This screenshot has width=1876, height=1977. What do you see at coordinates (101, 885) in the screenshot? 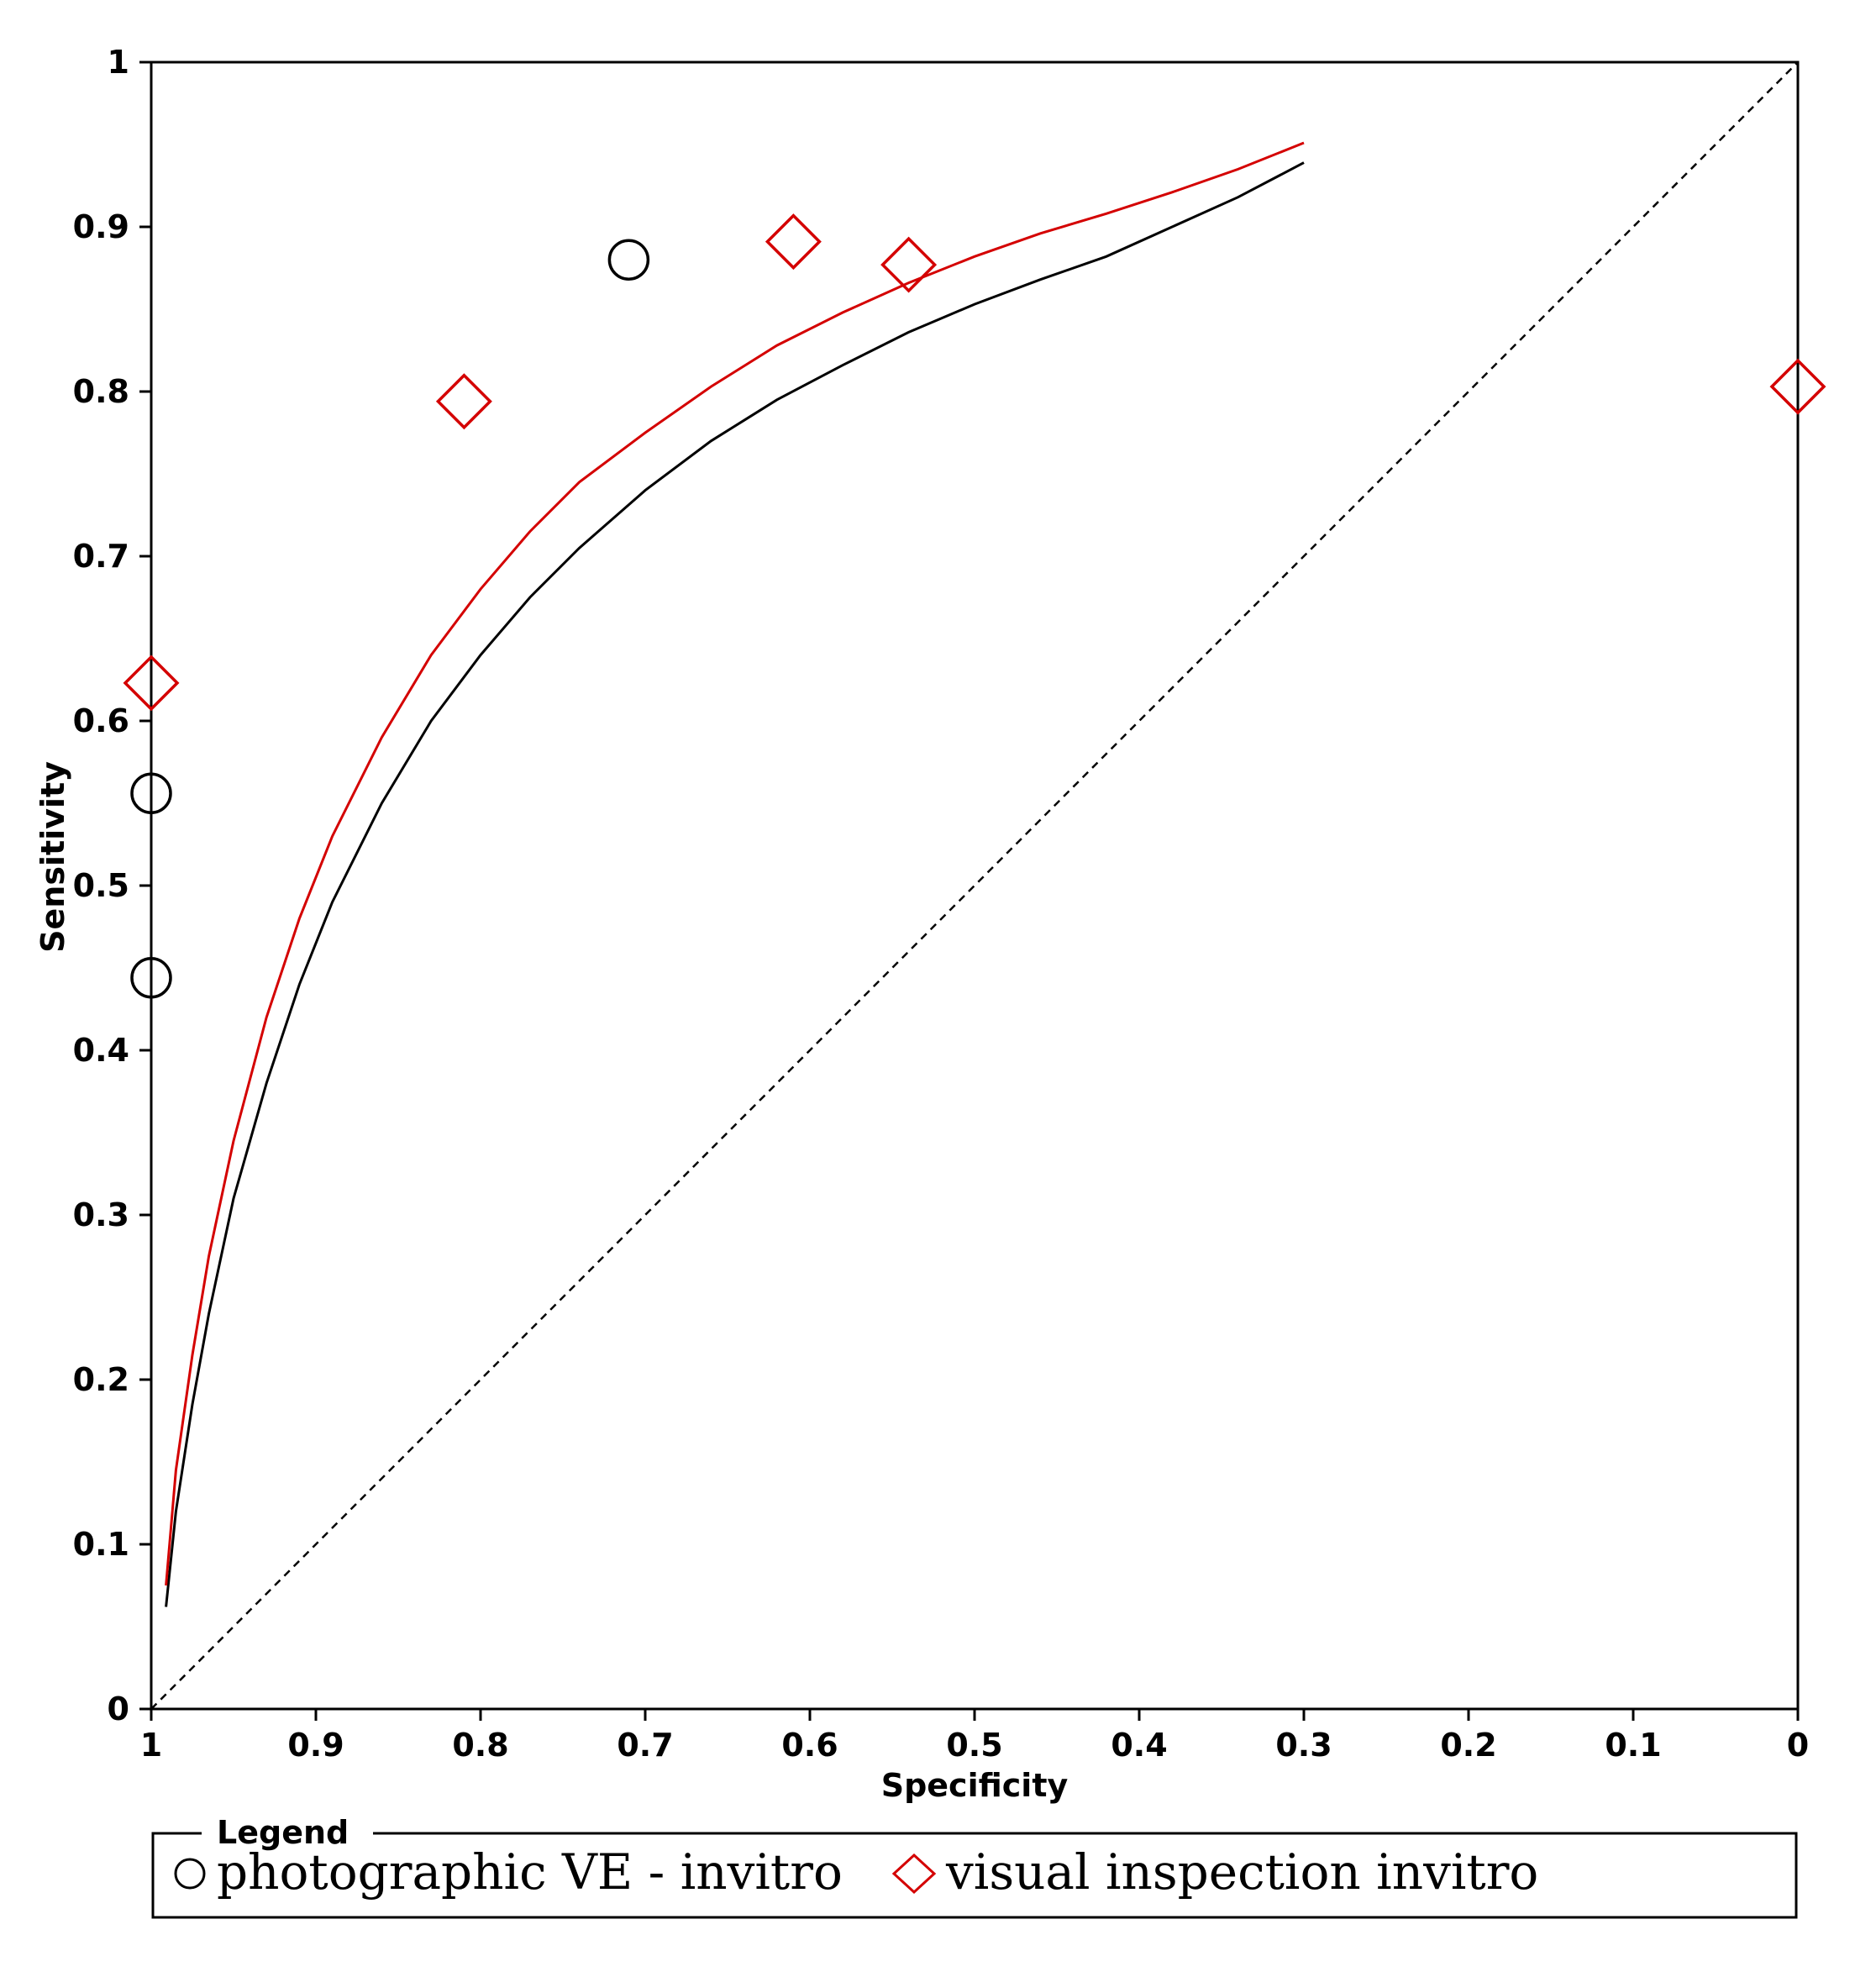
I see `y-tick-label: 0.5` at bounding box center [101, 885].